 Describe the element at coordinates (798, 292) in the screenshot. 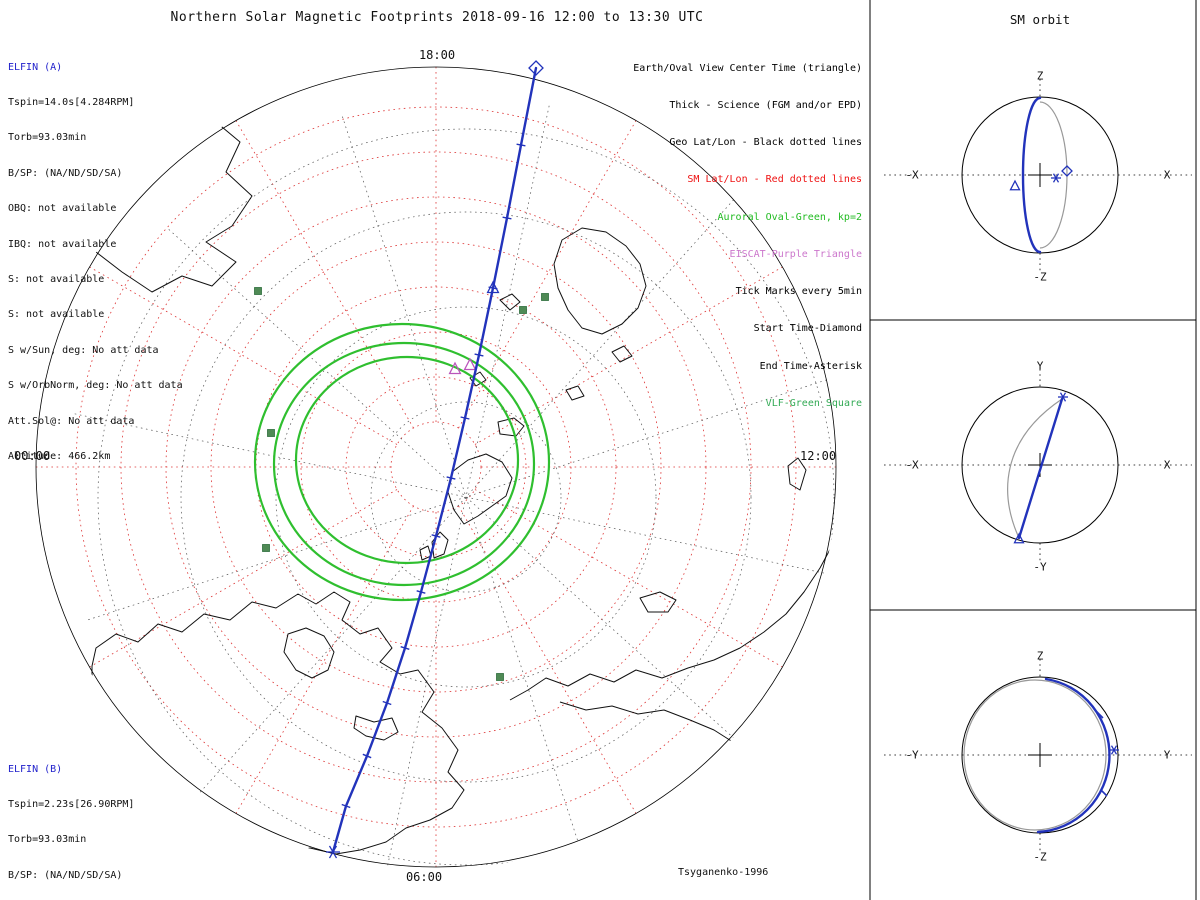

I see `legend-item: Tick Marks every 5min` at that location.